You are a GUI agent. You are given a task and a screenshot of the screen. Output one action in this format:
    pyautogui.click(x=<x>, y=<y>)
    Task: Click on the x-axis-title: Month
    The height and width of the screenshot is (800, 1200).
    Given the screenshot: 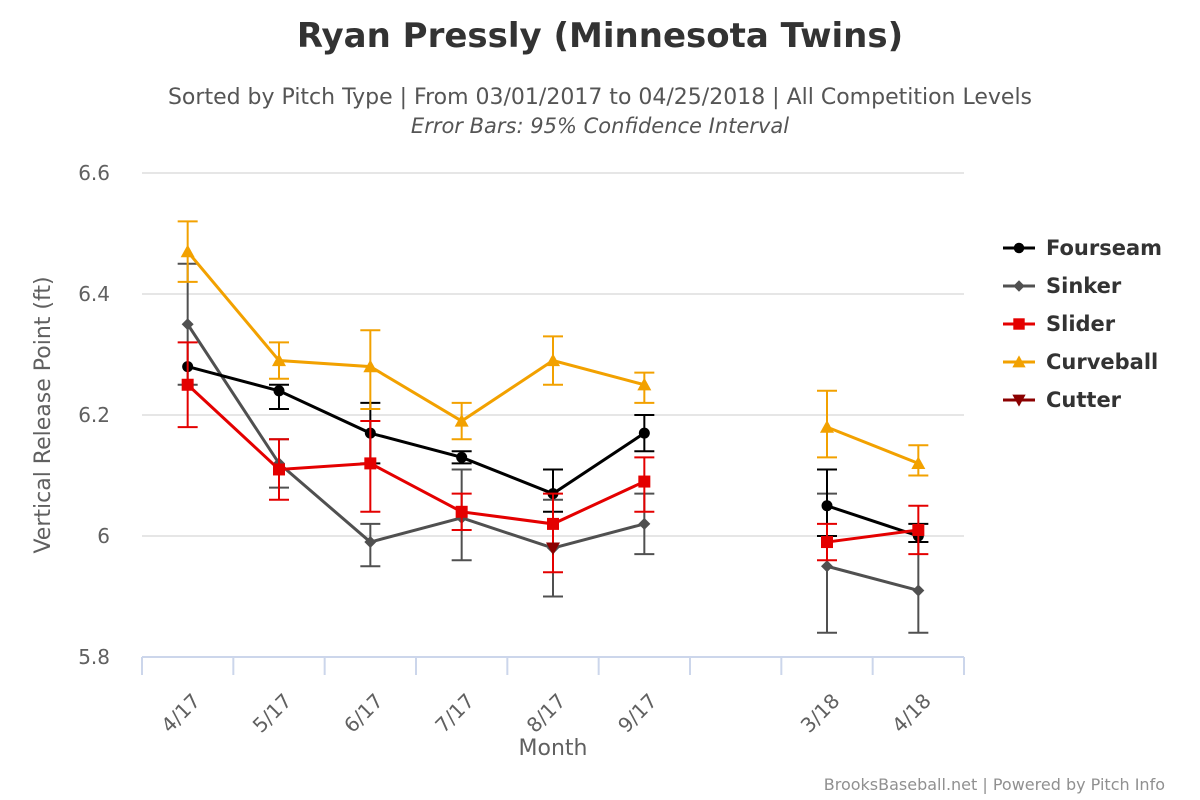 What is the action you would take?
    pyautogui.click(x=553, y=748)
    